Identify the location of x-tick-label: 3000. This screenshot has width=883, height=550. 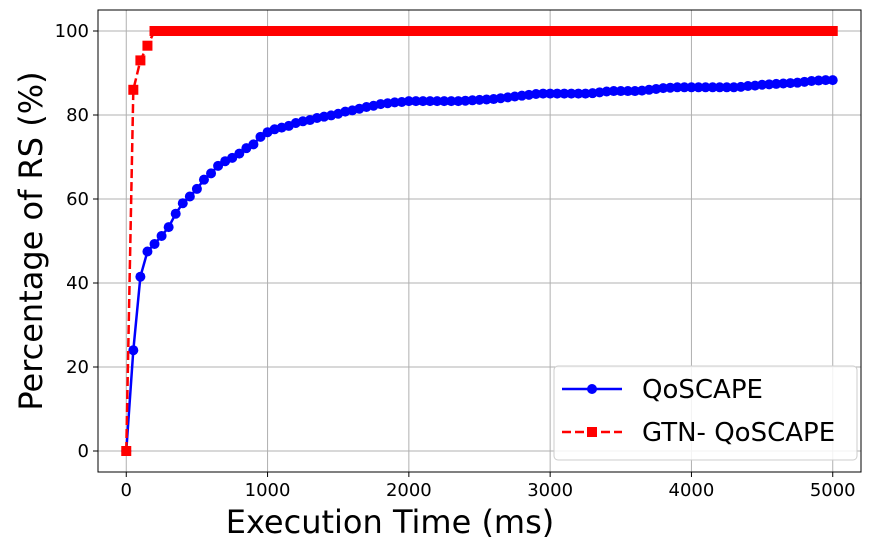
(550, 490).